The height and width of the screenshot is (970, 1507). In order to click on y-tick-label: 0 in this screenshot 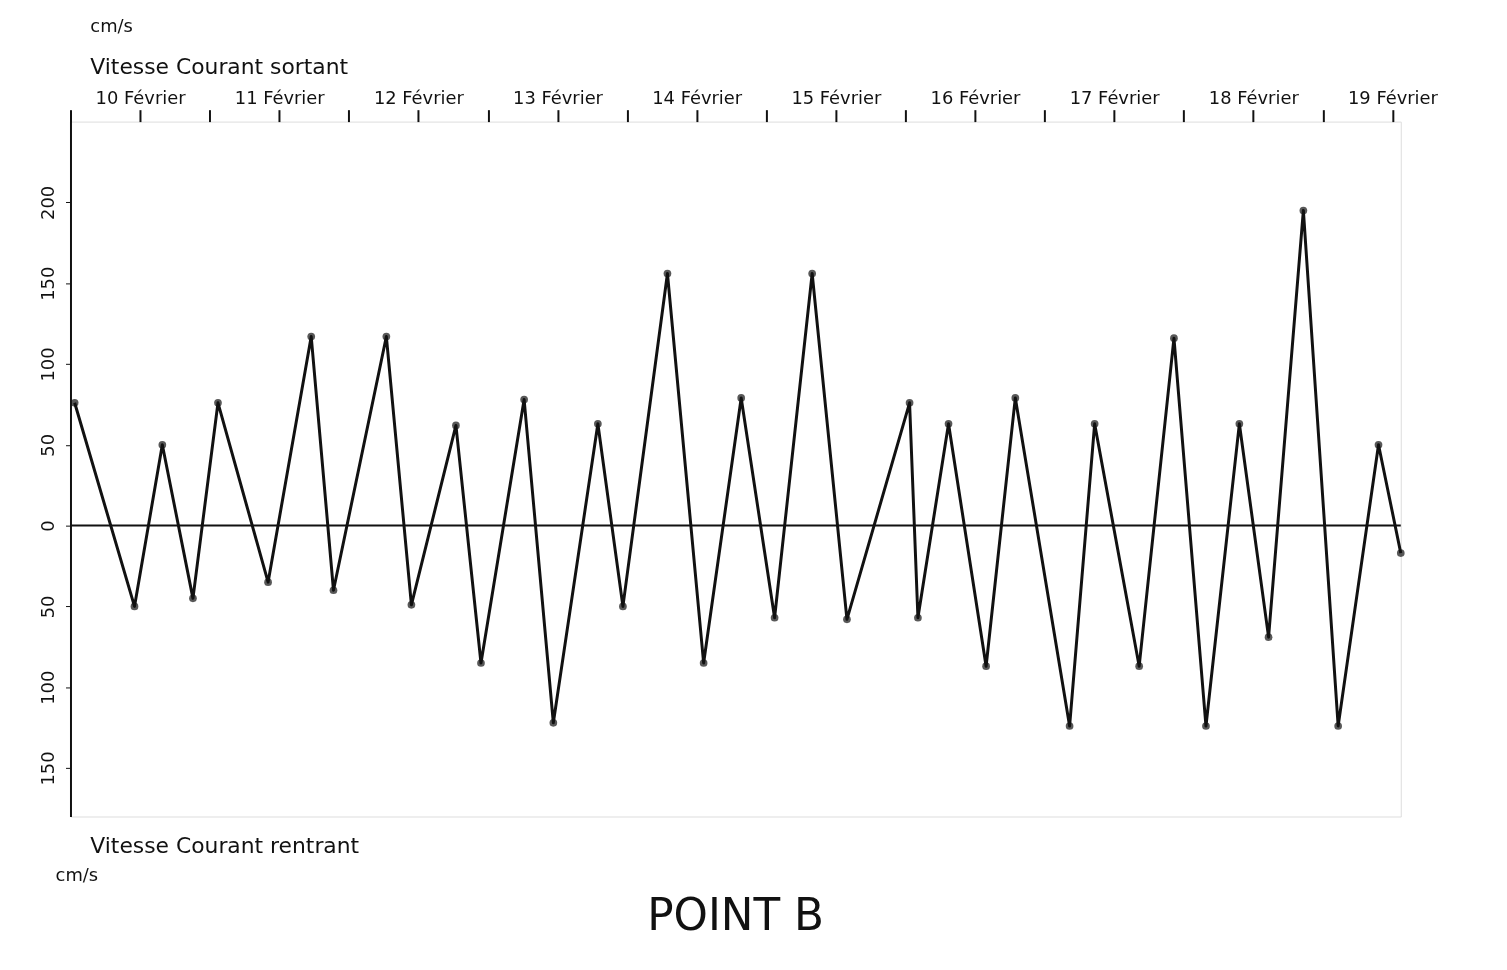, I will do `click(48, 526)`.